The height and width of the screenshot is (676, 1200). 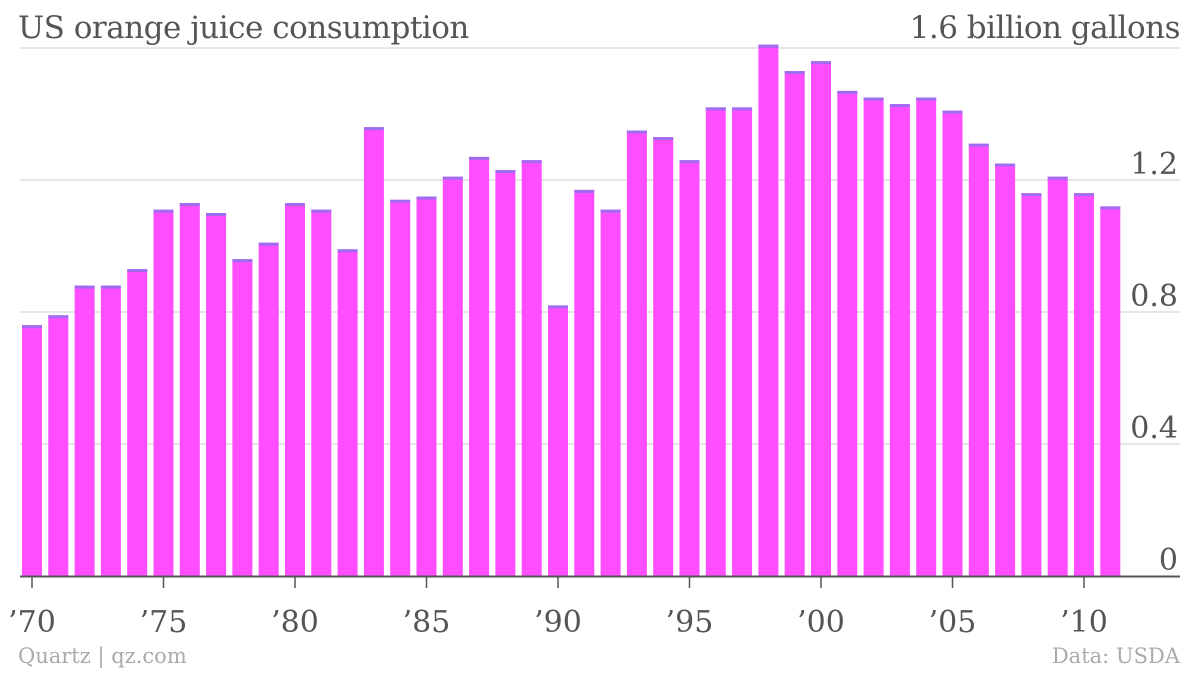 What do you see at coordinates (821, 622) in the screenshot?
I see `x-tick-label: ’00` at bounding box center [821, 622].